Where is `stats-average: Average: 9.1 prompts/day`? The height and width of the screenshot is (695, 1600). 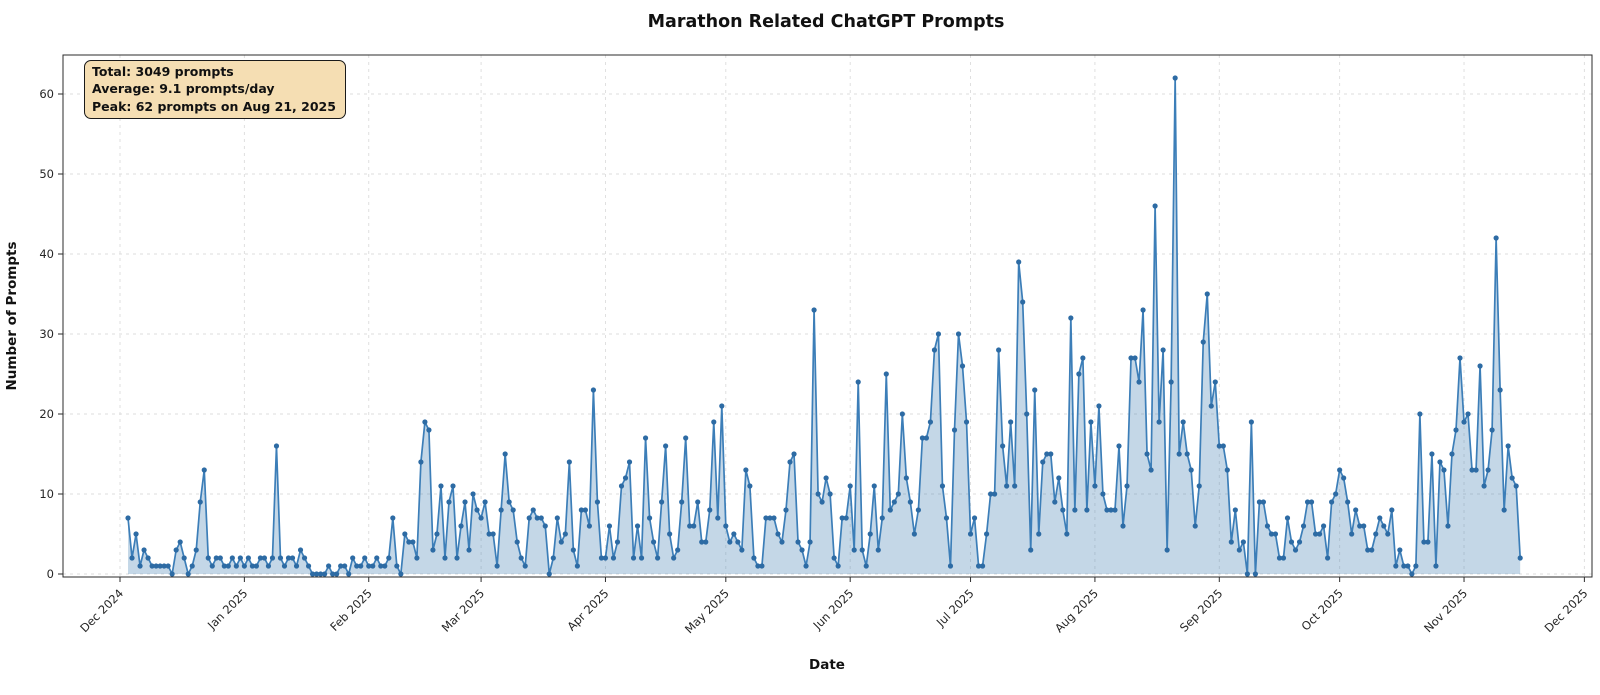
stats-average: Average: 9.1 prompts/day is located at coordinates (183, 89).